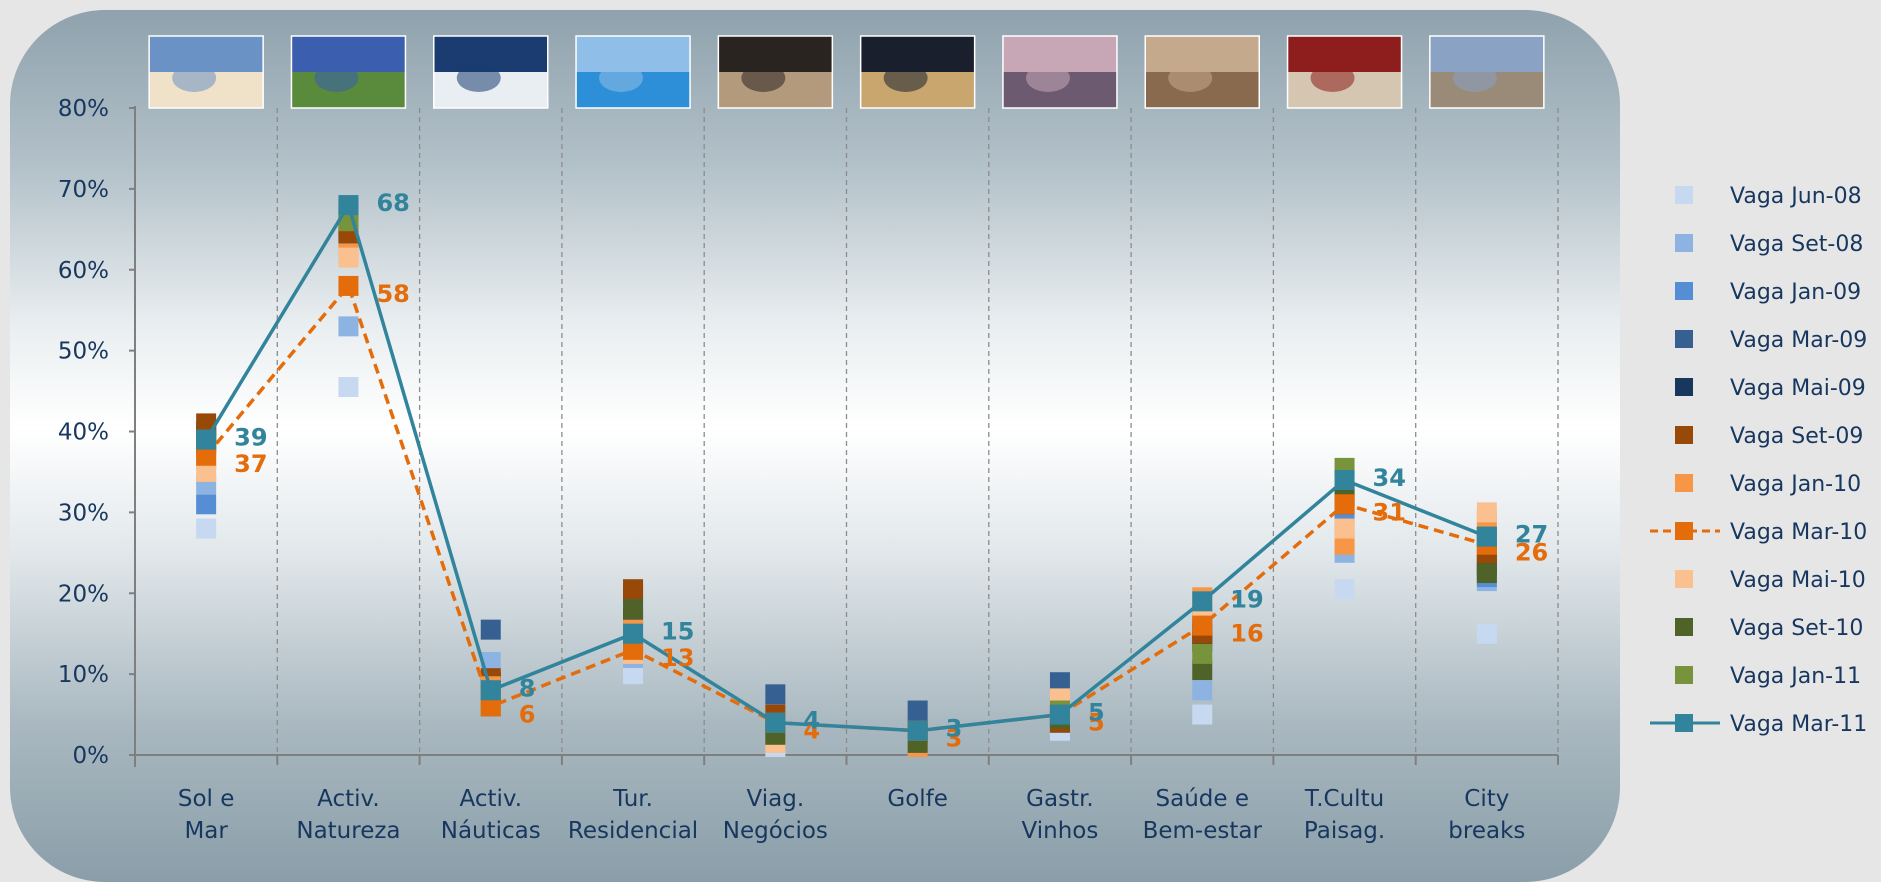 The height and width of the screenshot is (882, 1881). Describe the element at coordinates (633, 815) in the screenshot. I see `x-tick-label: Tur. Residencial` at that location.